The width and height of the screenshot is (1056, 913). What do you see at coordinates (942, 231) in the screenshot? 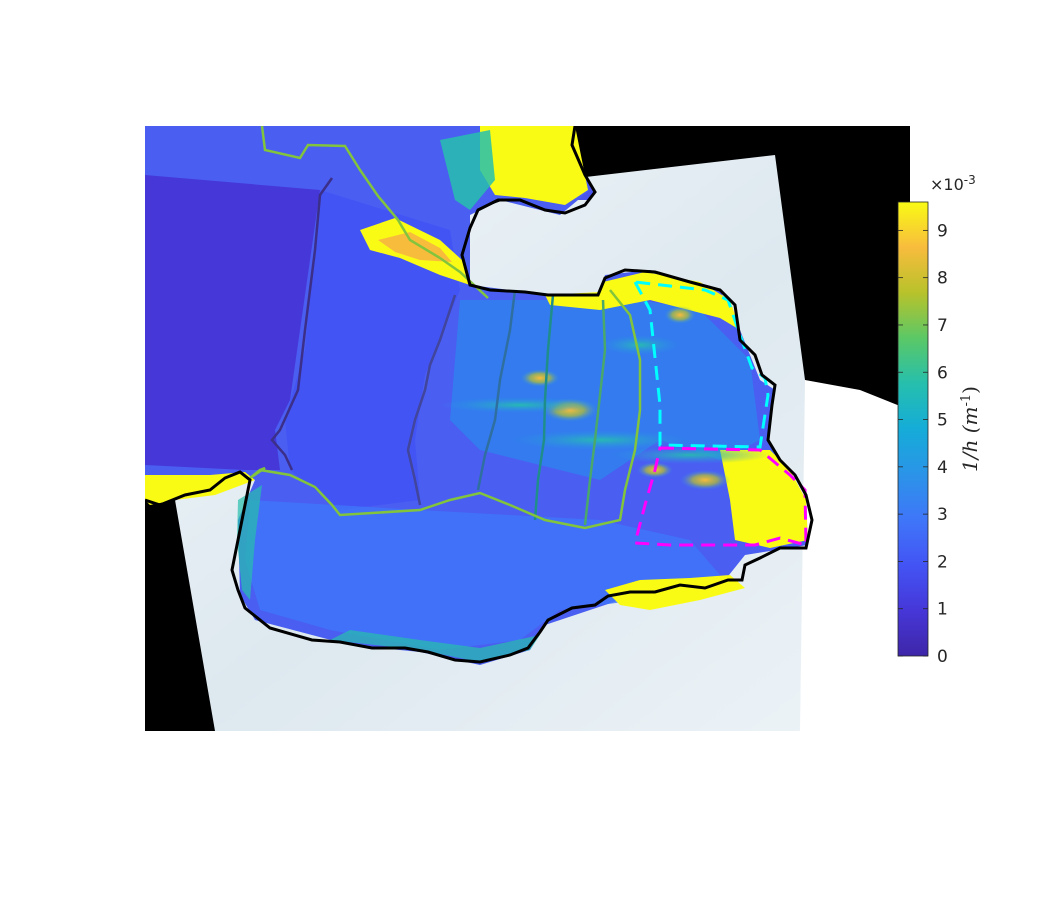
I see `colorbar-tick-label: 9` at bounding box center [942, 231].